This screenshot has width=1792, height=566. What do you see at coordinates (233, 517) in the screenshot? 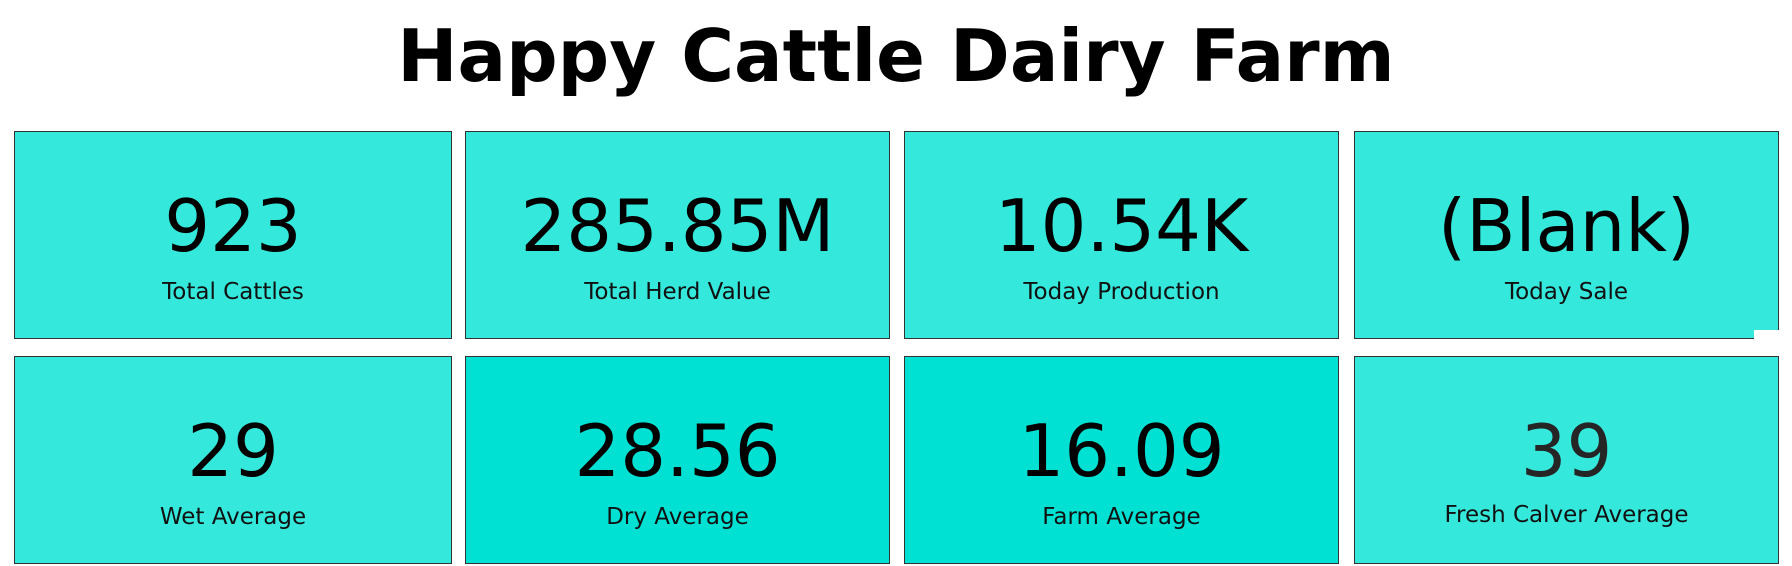
I see `card-label: Wet Average` at bounding box center [233, 517].